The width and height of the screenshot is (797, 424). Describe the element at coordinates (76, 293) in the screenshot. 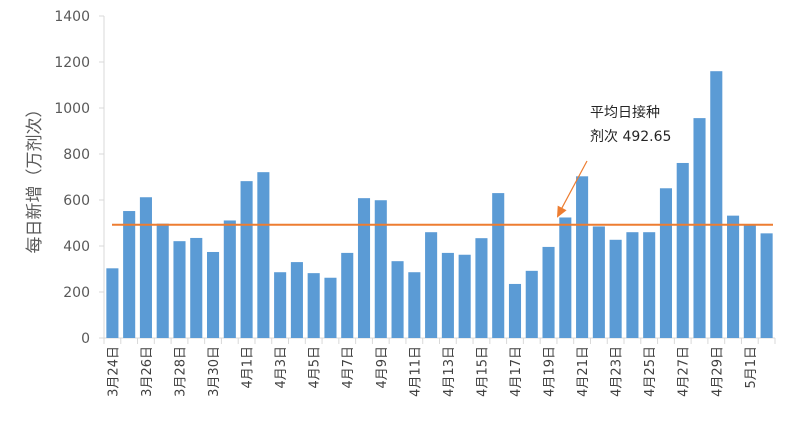

I see `y-tick-label: 200` at that location.